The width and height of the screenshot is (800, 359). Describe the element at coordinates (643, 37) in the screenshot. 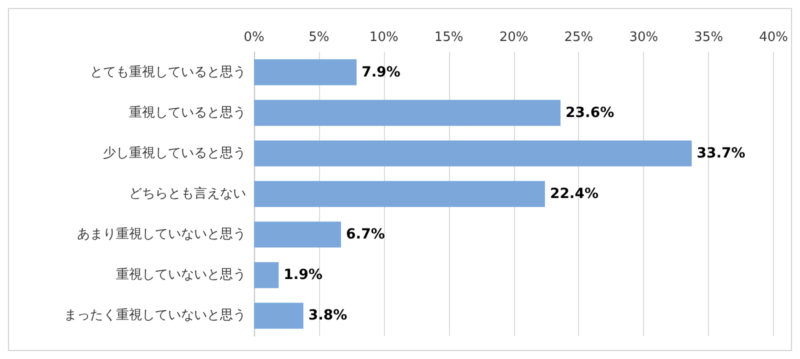

I see `x-tick-label: 30%` at that location.